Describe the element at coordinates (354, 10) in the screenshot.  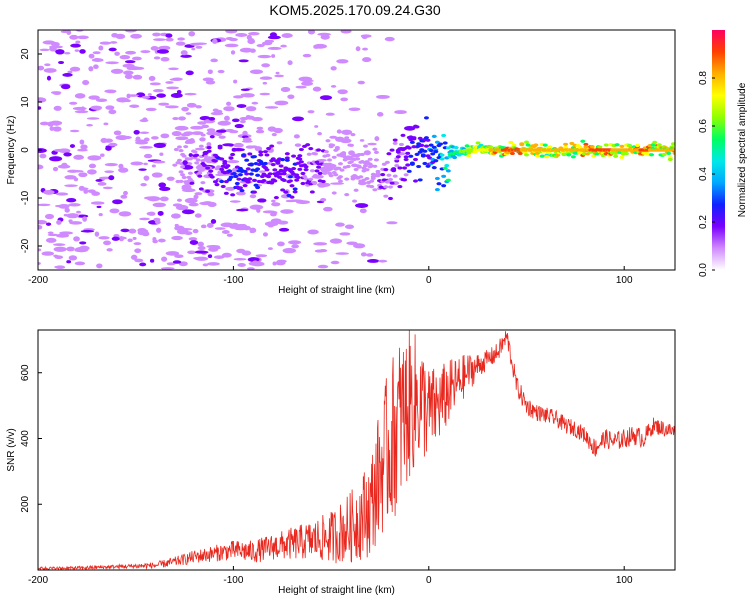
I see `figure-title: KOM5.2025.170.09.24.G30` at that location.